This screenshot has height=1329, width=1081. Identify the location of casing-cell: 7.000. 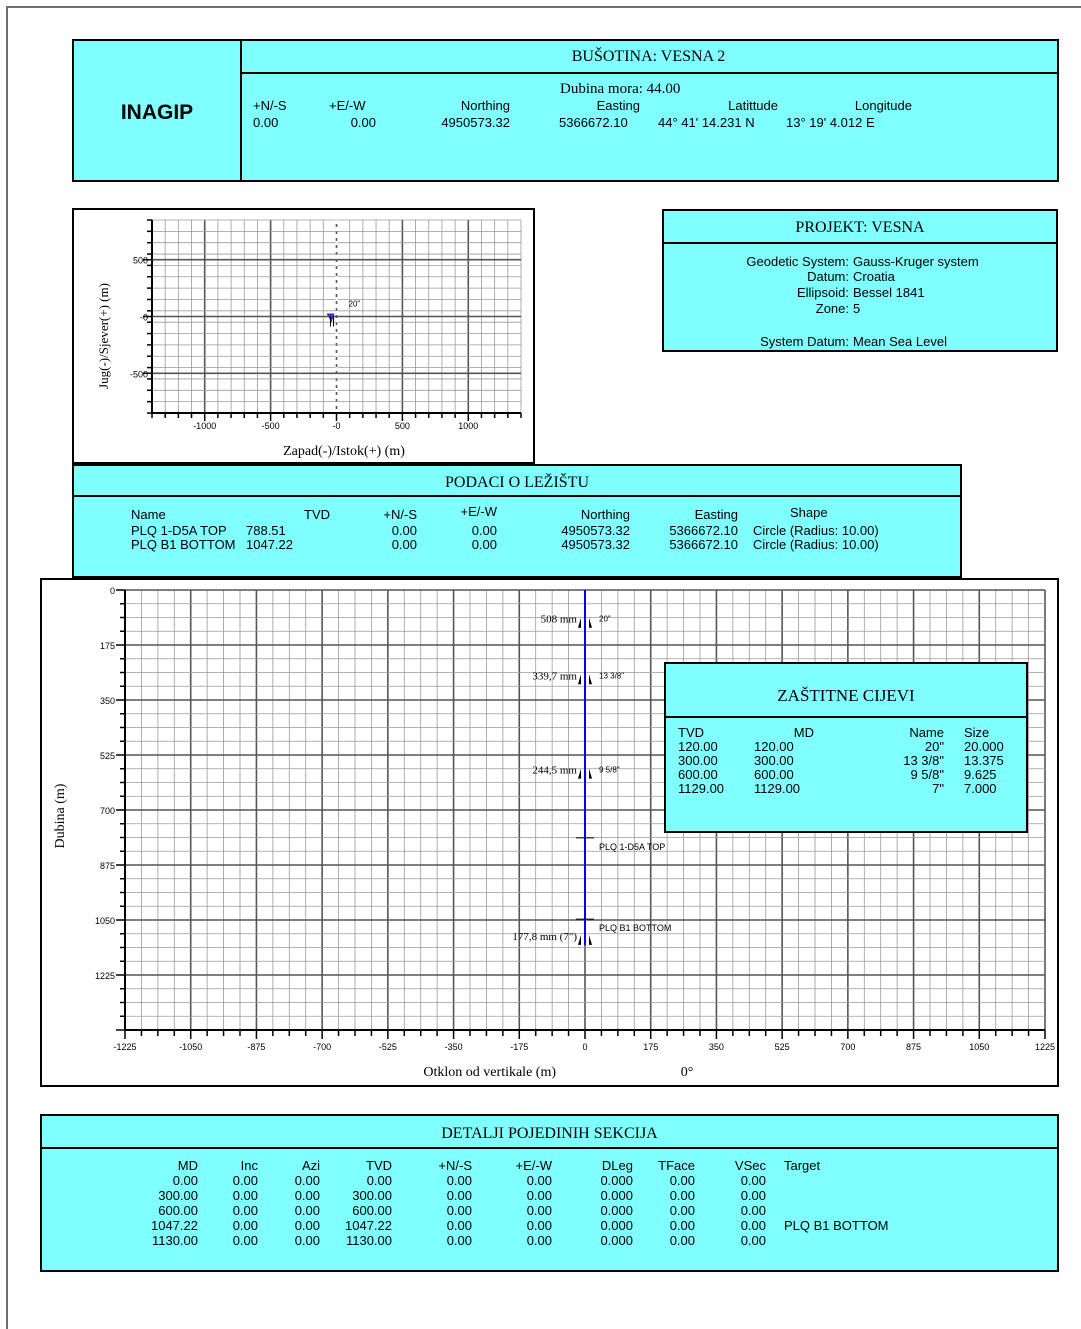
(980, 788).